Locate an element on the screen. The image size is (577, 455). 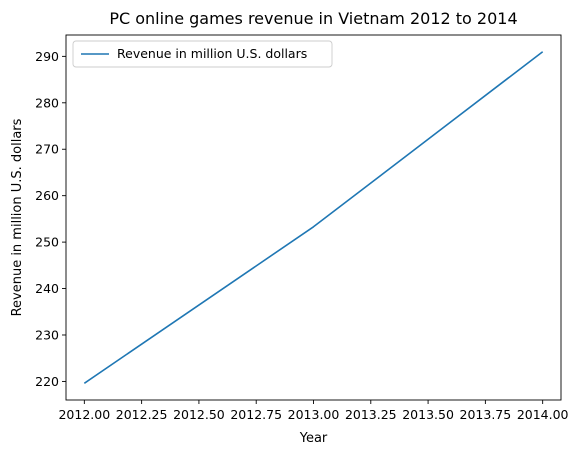
x-tick-label: 2012.75 is located at coordinates (256, 414).